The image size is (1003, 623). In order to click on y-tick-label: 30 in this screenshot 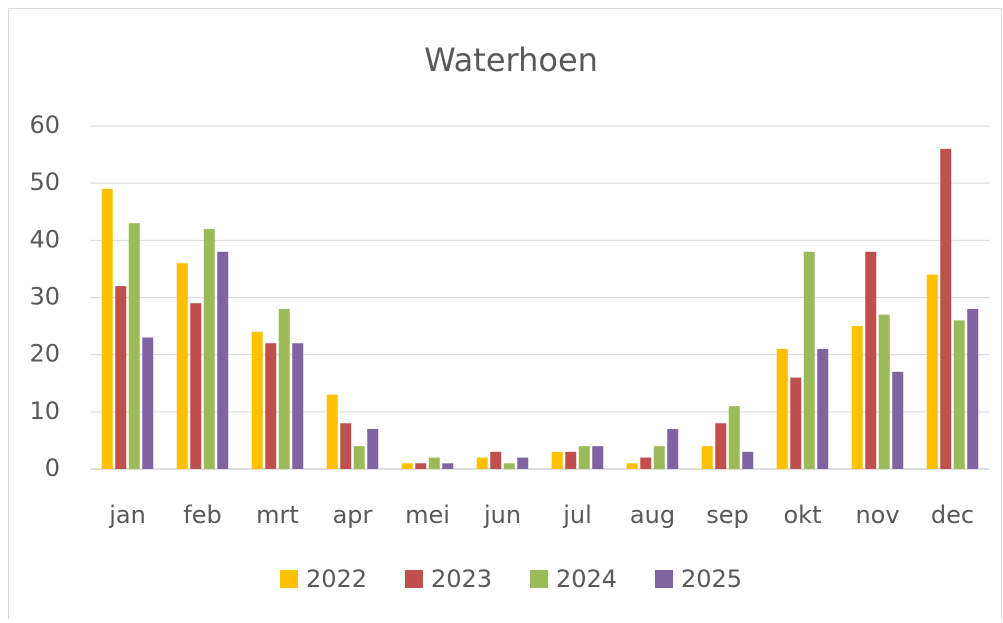, I will do `click(44, 297)`.